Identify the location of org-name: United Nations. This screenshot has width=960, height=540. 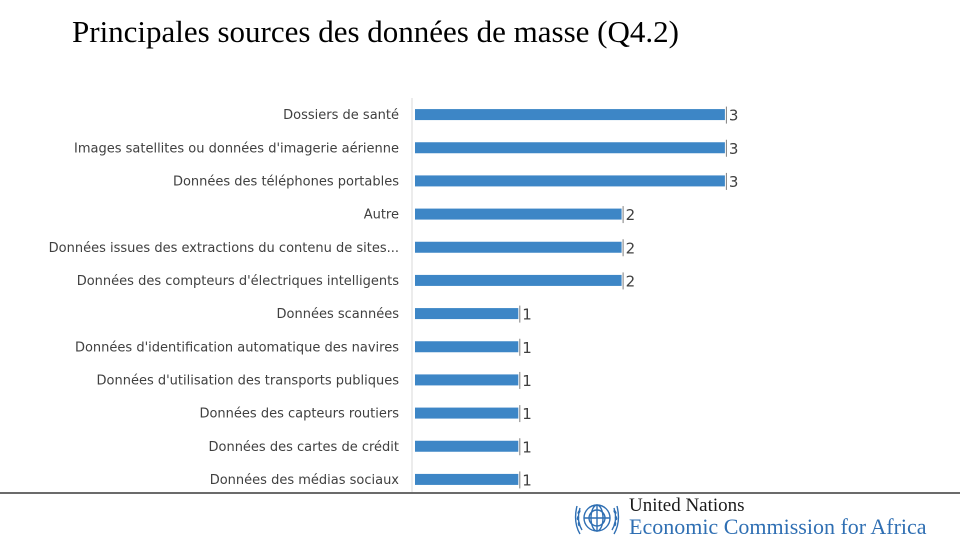
(687, 505).